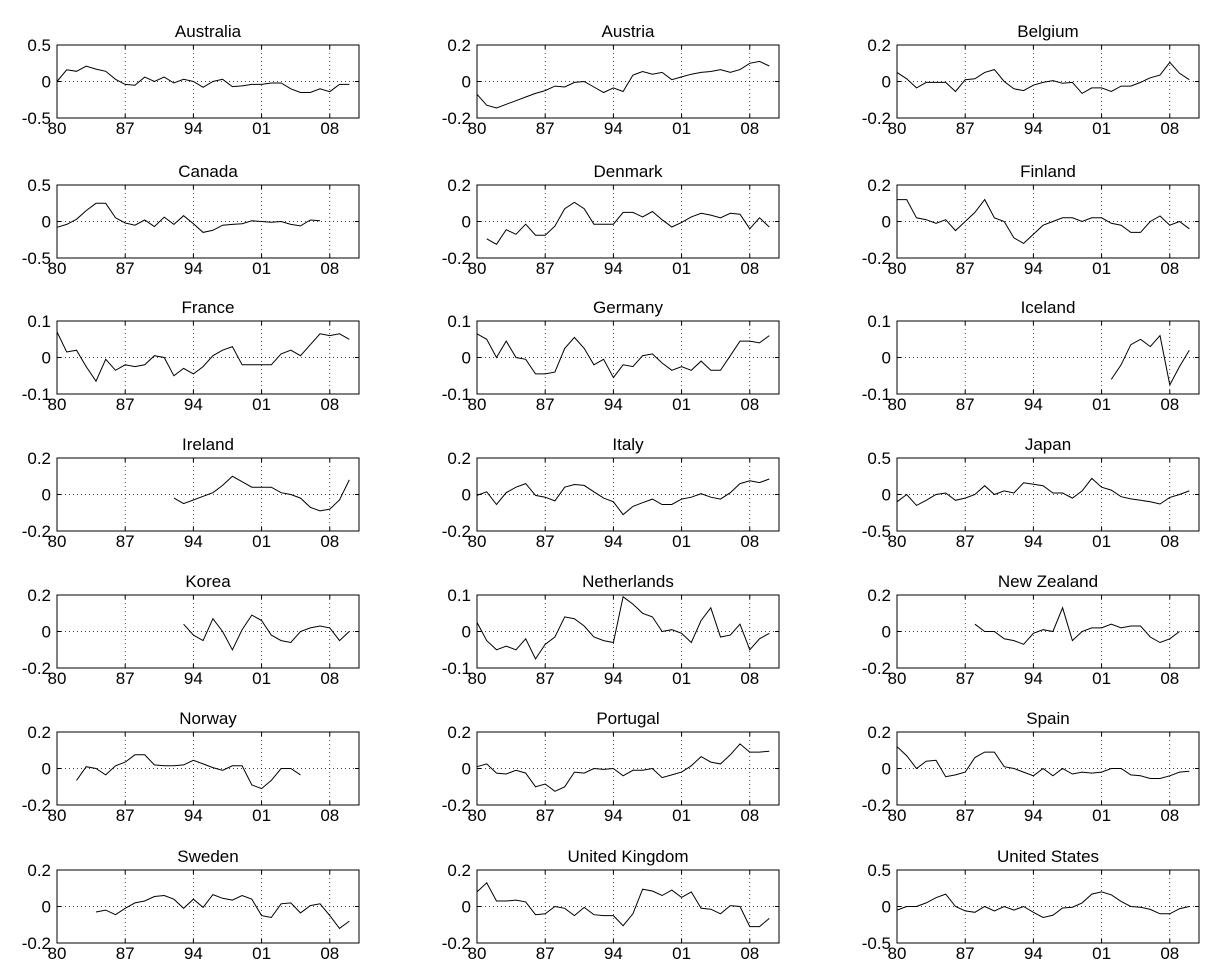 The width and height of the screenshot is (1223, 971). I want to click on panel-title-portugal: Portugal, so click(627, 718).